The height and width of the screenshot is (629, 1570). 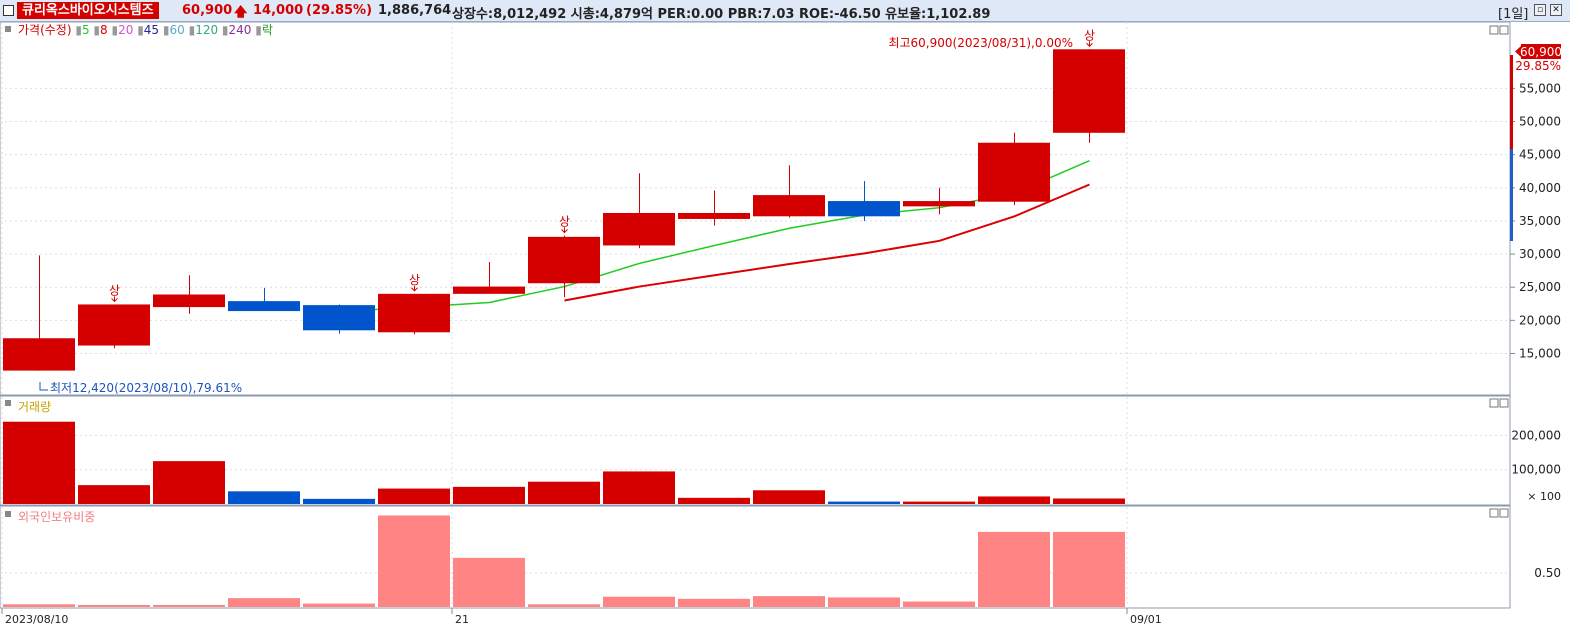 What do you see at coordinates (36, 619) in the screenshot?
I see `date-tick-label: 2023/08/10` at bounding box center [36, 619].